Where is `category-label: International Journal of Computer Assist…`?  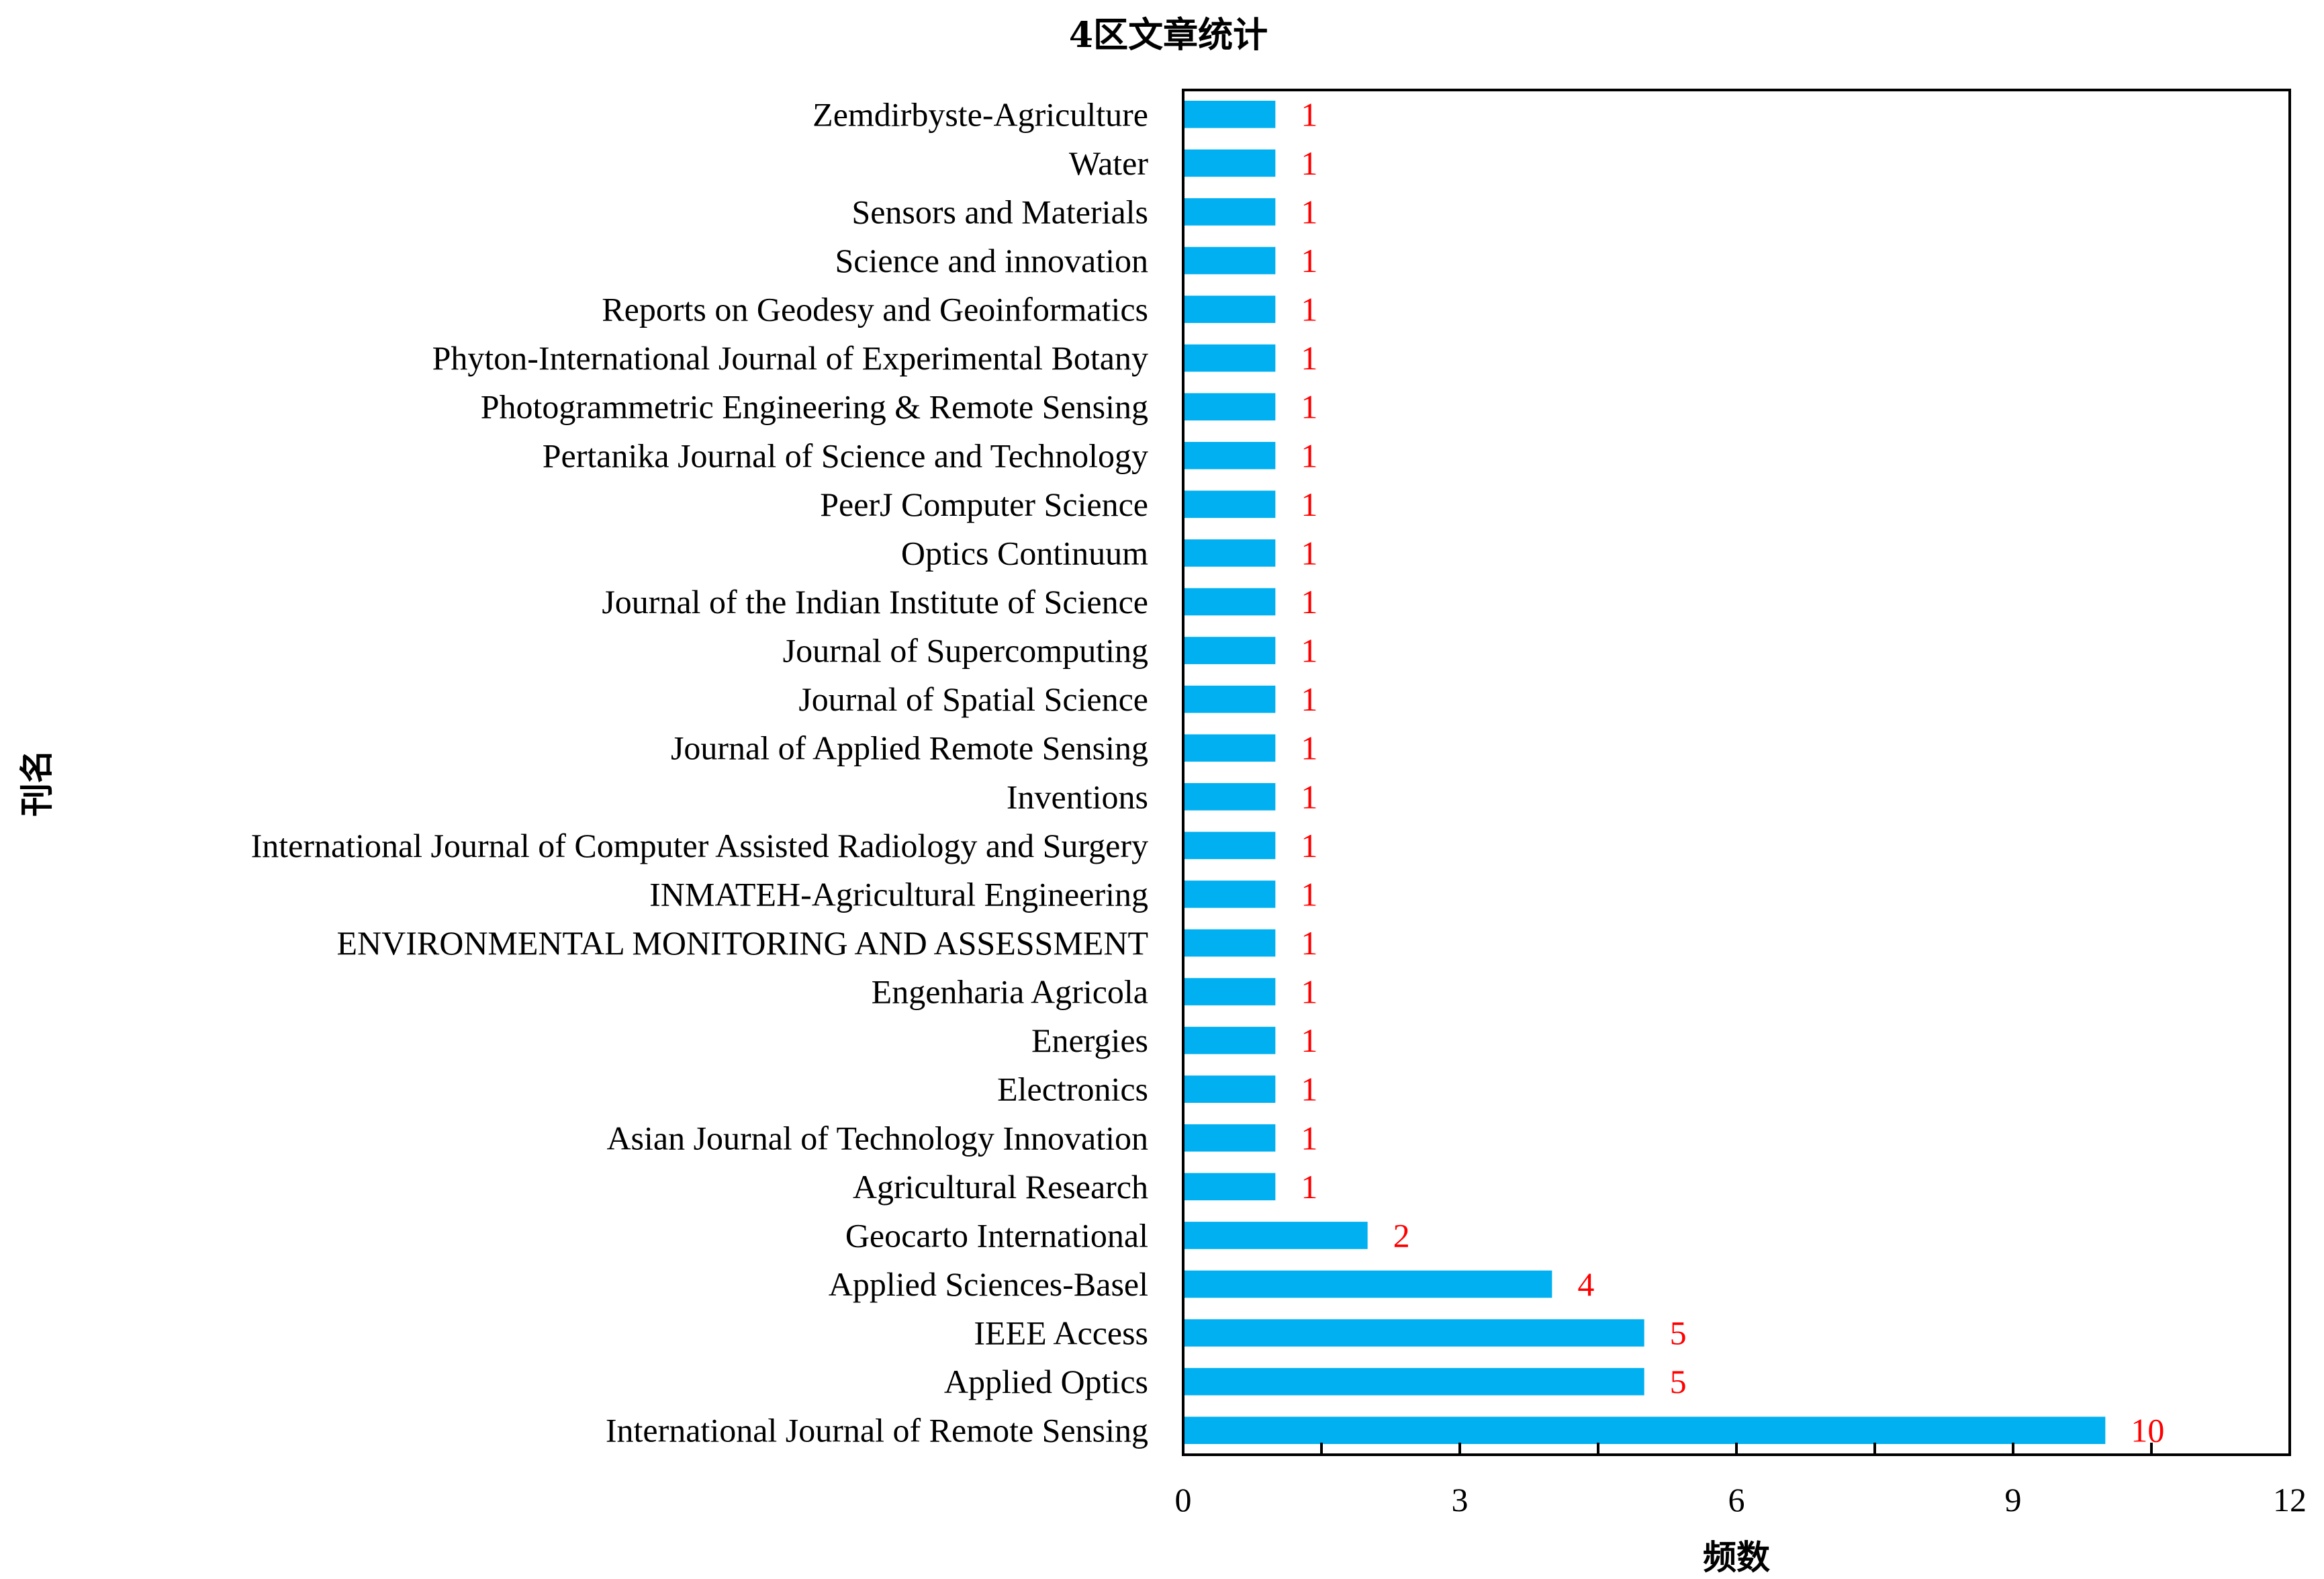 category-label: International Journal of Computer Assist… is located at coordinates (699, 845).